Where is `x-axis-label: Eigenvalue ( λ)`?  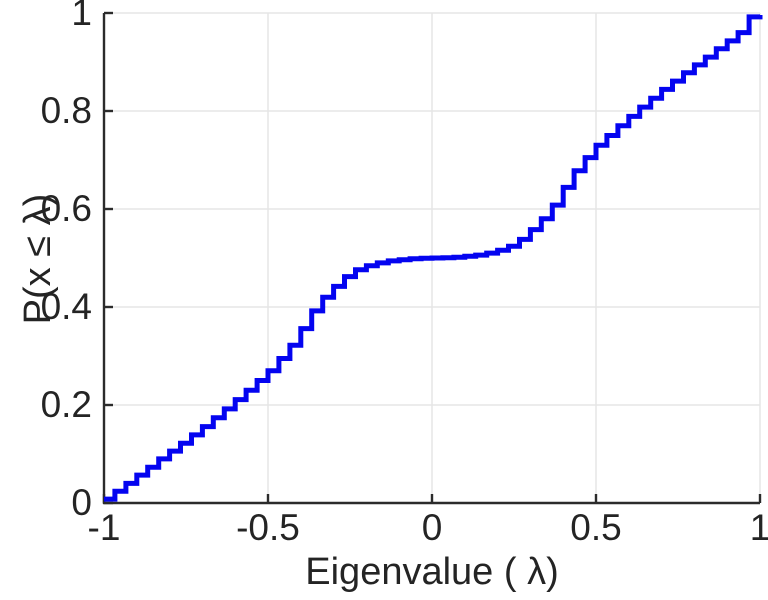 x-axis-label: Eigenvalue ( λ) is located at coordinates (432, 572).